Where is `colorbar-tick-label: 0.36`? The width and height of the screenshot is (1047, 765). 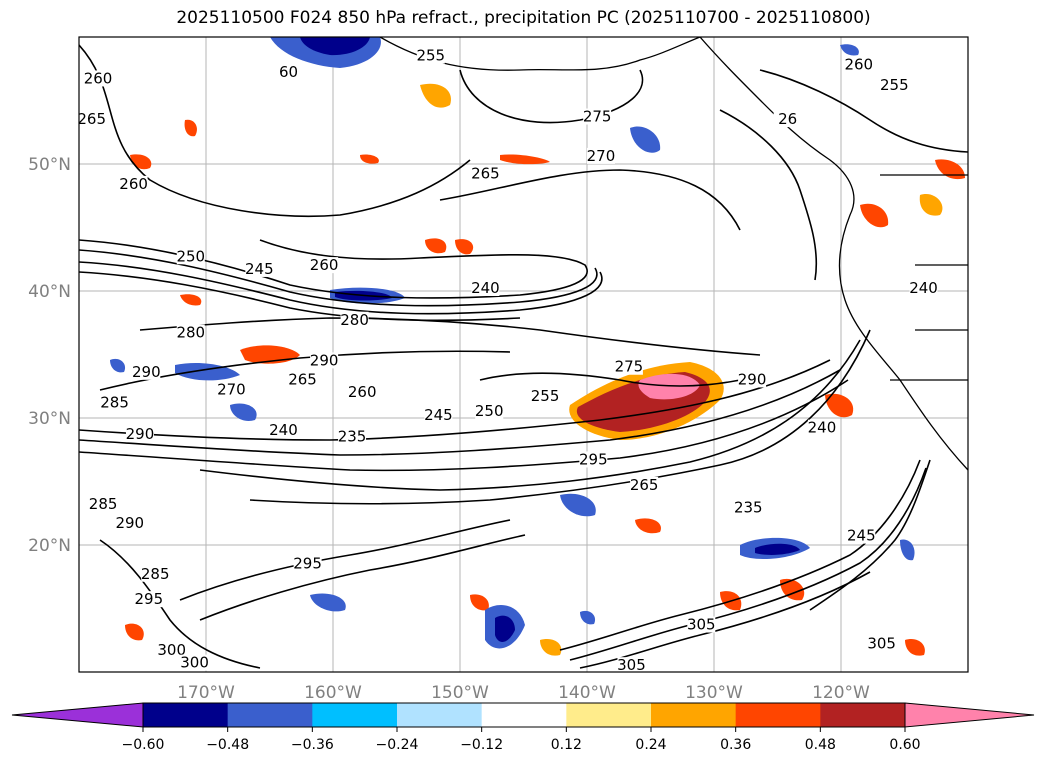 colorbar-tick-label: 0.36 is located at coordinates (735, 745).